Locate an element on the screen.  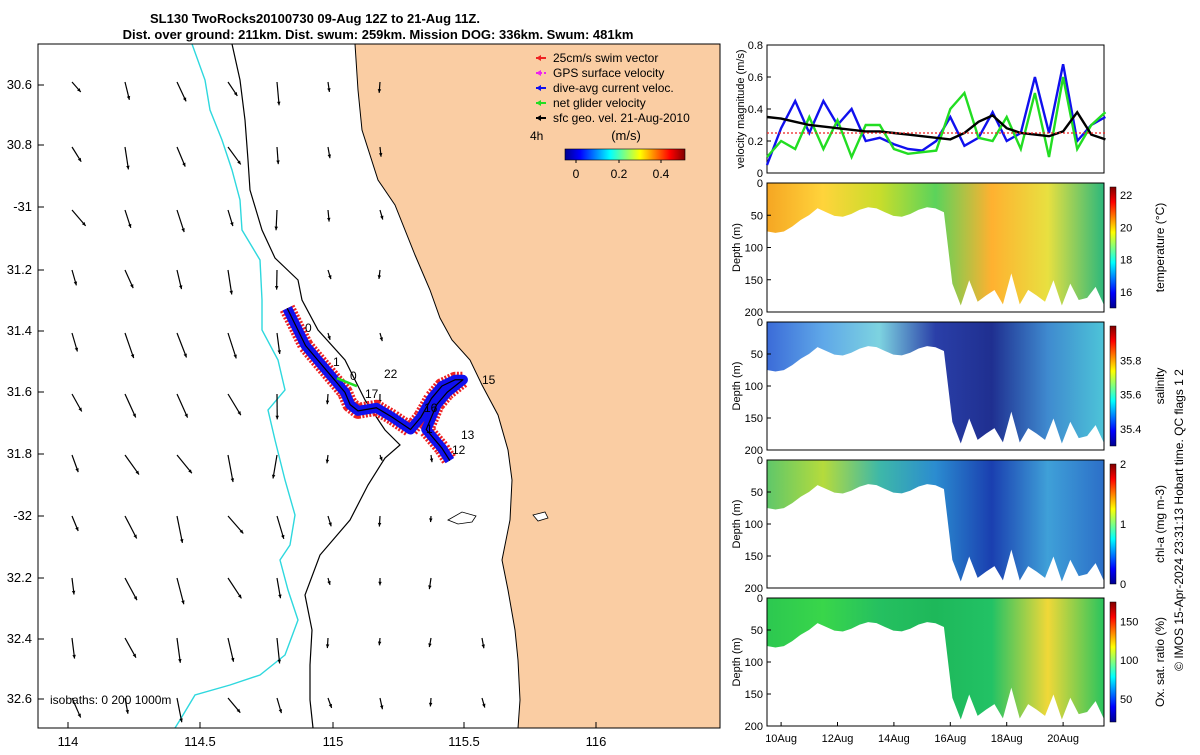
velocity-y-tick-label: 0.2 is located at coordinates (755, 142).